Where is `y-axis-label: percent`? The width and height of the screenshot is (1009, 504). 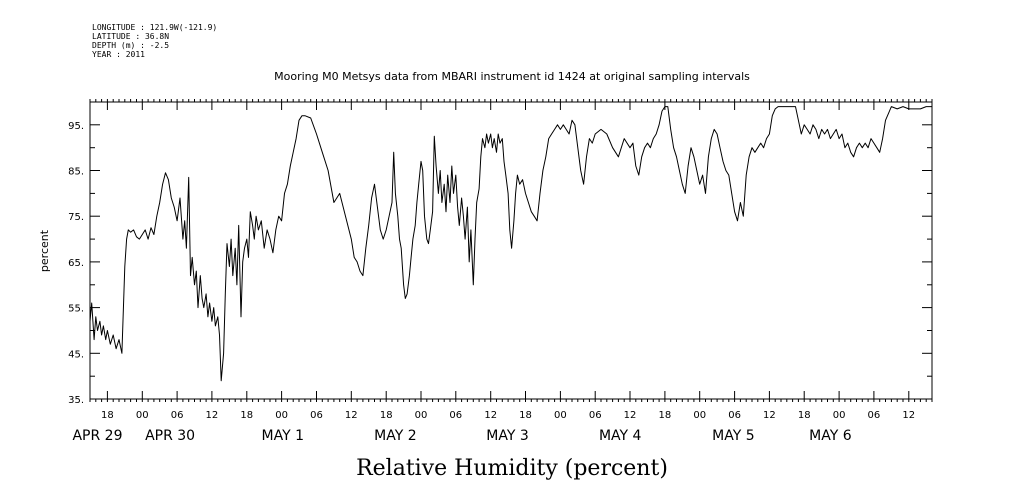
y-axis-label: percent is located at coordinates (44, 250).